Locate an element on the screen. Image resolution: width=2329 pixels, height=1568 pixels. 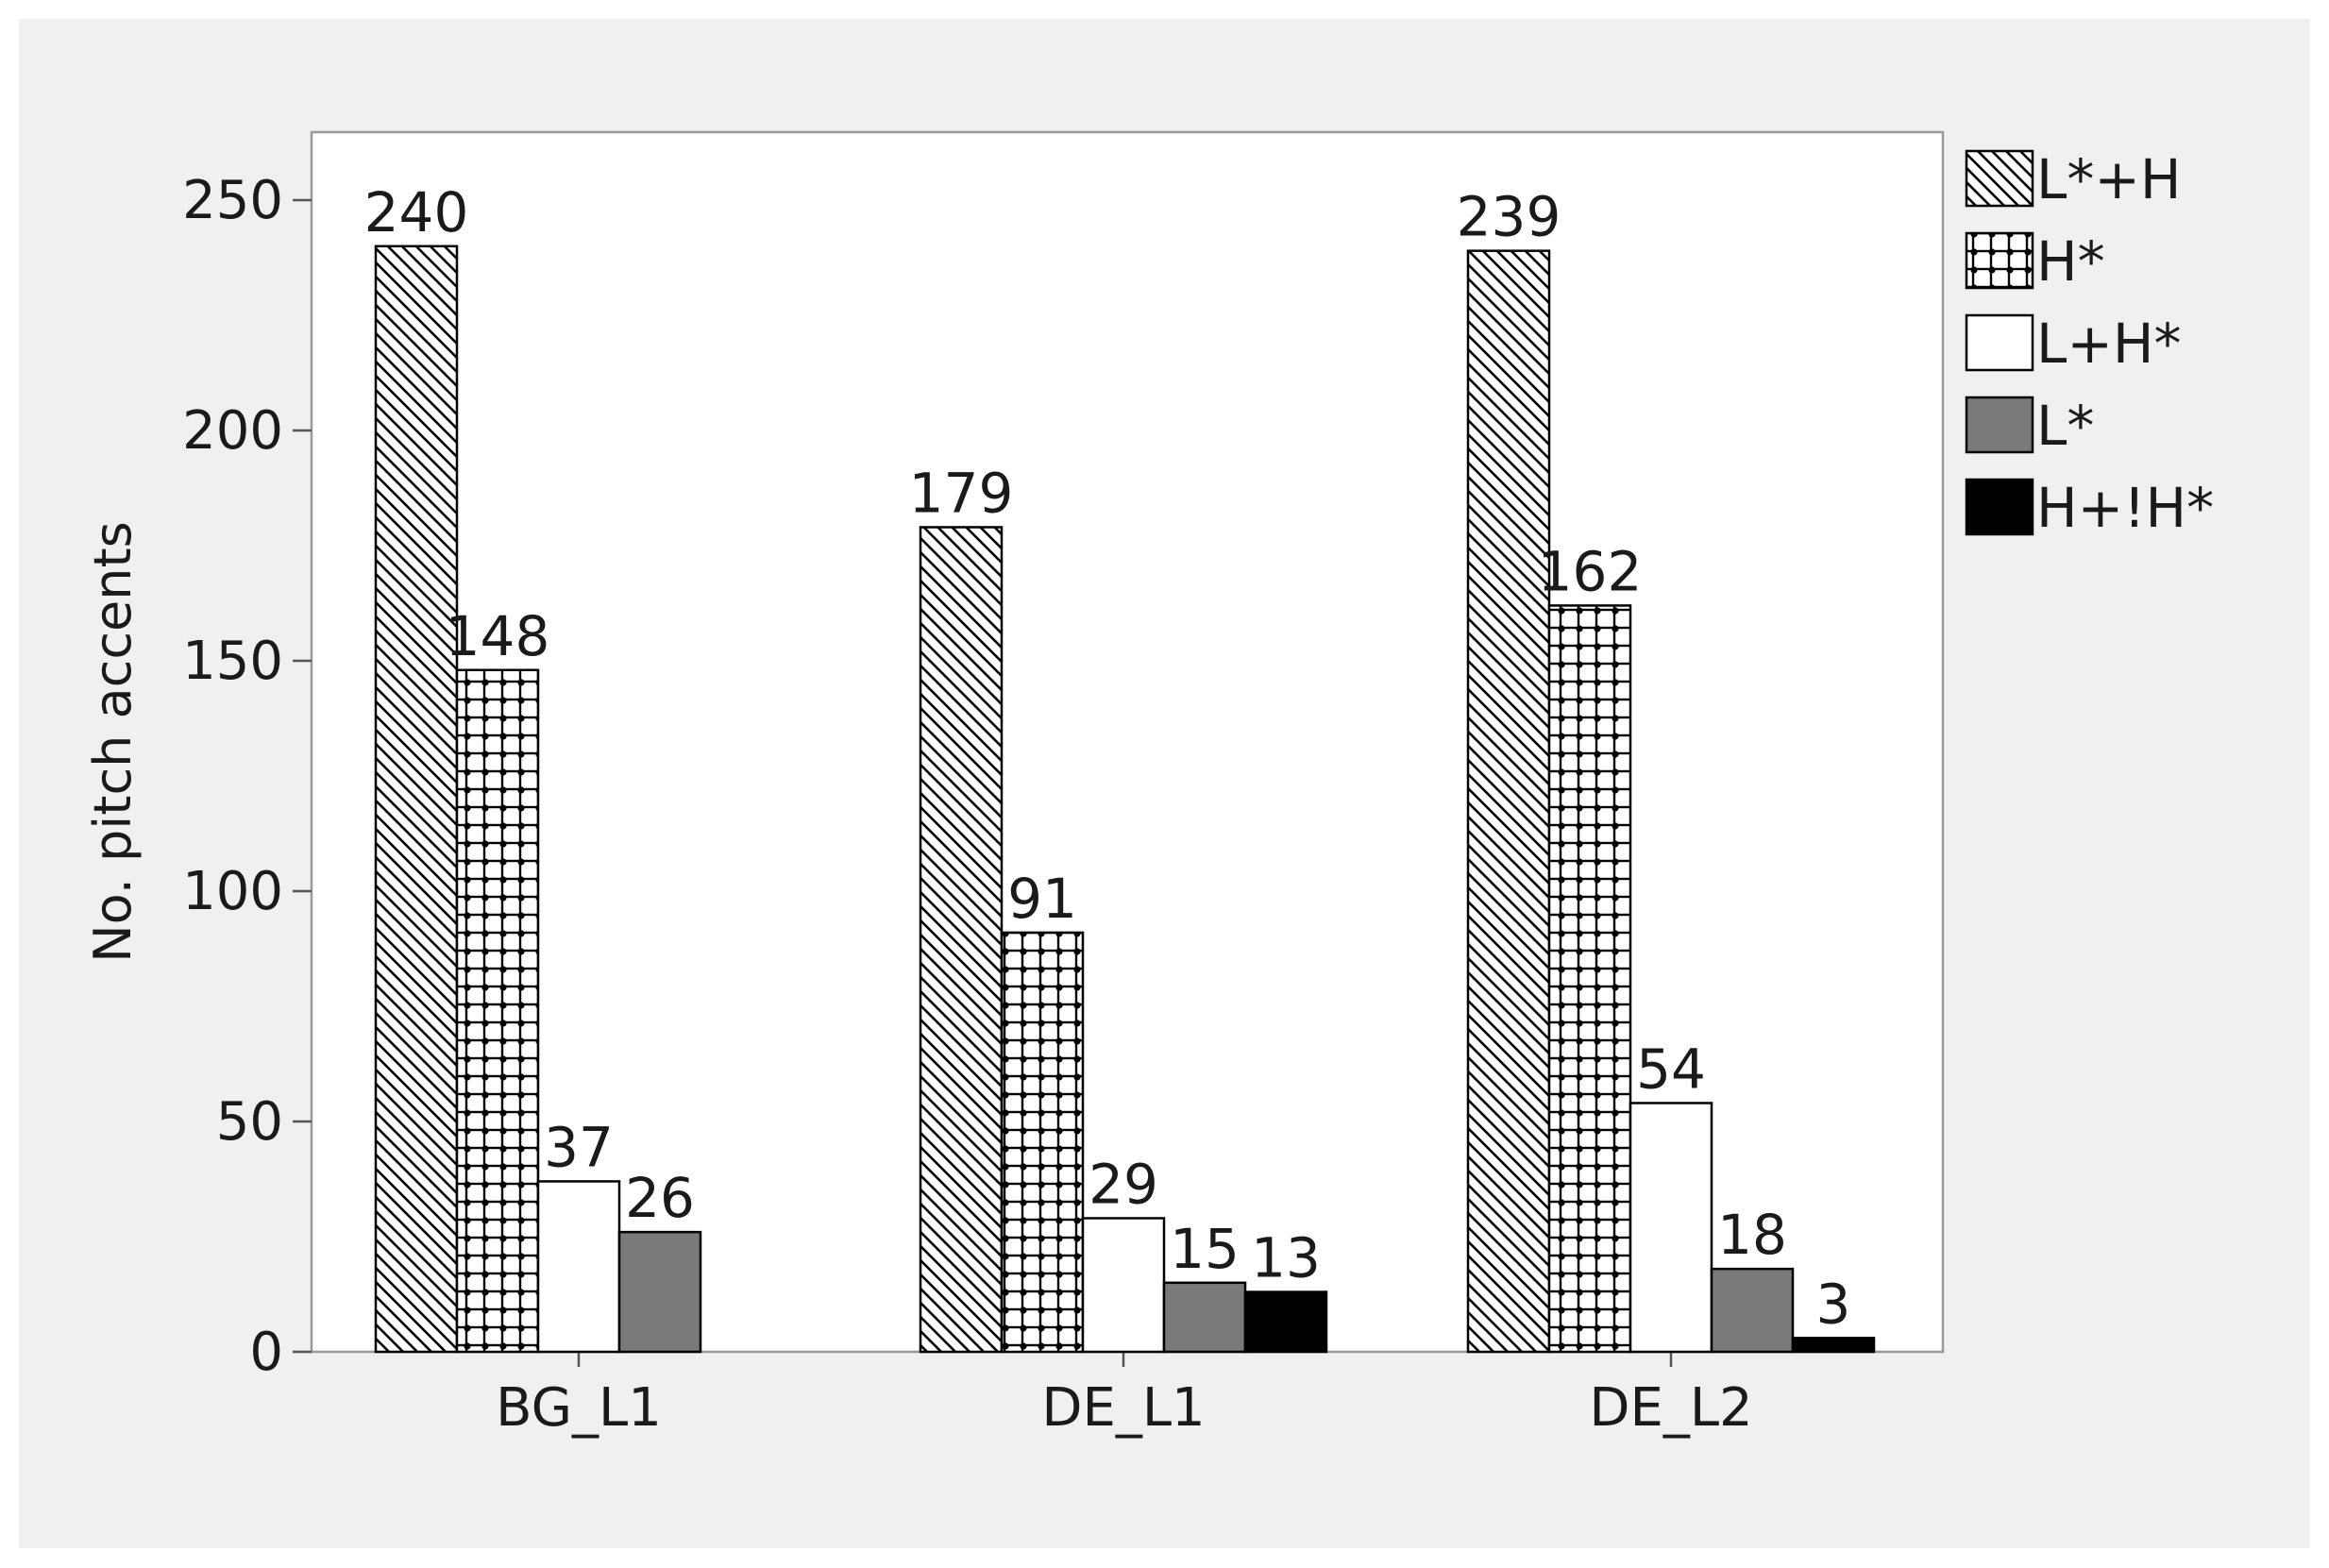
x-axis: BG_L1 DE_L1 DE_L2 is located at coordinates (1125, 1396).